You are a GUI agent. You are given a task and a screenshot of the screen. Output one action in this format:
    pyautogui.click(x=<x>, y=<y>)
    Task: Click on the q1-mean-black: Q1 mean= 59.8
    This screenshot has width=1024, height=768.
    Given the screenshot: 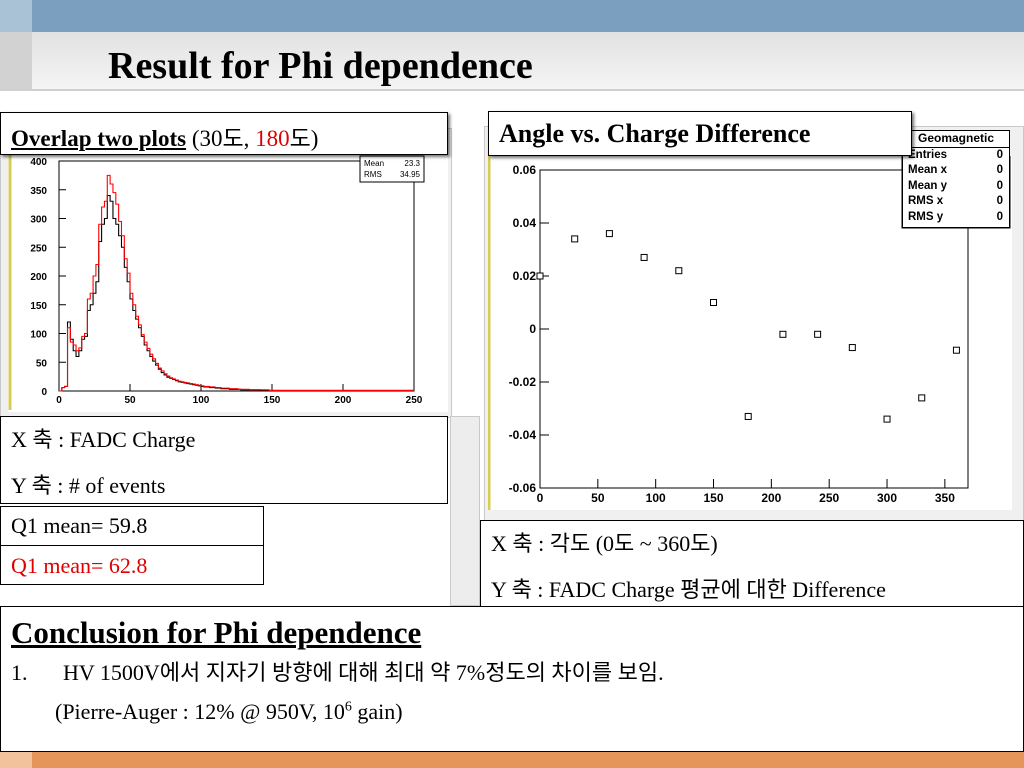 What is the action you would take?
    pyautogui.click(x=79, y=525)
    